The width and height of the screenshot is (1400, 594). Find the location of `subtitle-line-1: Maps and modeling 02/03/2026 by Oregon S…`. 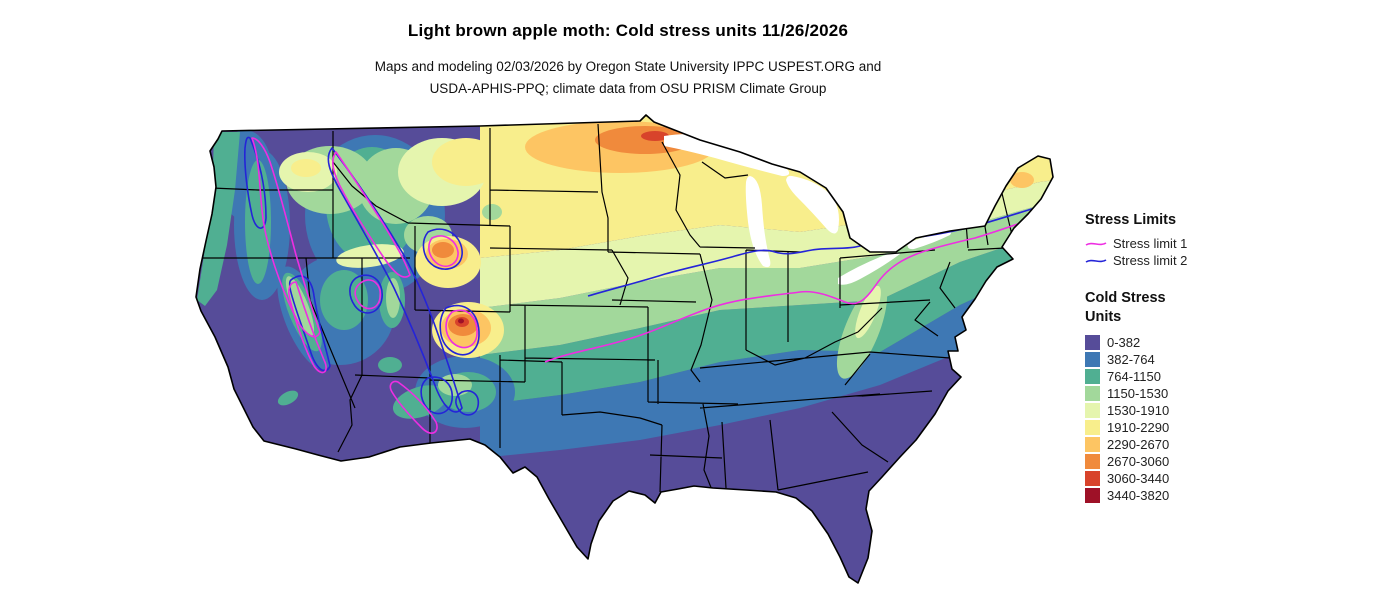

subtitle-line-1: Maps and modeling 02/03/2026 by Oregon S… is located at coordinates (628, 66).